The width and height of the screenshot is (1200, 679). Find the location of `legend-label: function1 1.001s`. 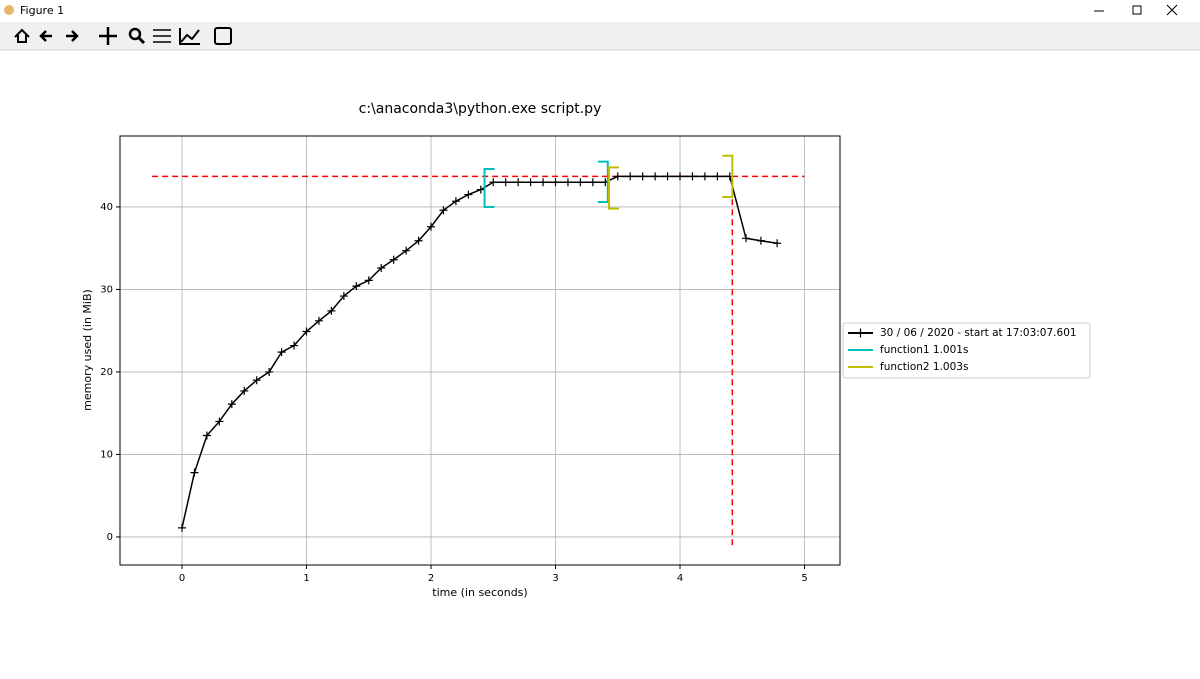

legend-label: function1 1.001s is located at coordinates (924, 350).